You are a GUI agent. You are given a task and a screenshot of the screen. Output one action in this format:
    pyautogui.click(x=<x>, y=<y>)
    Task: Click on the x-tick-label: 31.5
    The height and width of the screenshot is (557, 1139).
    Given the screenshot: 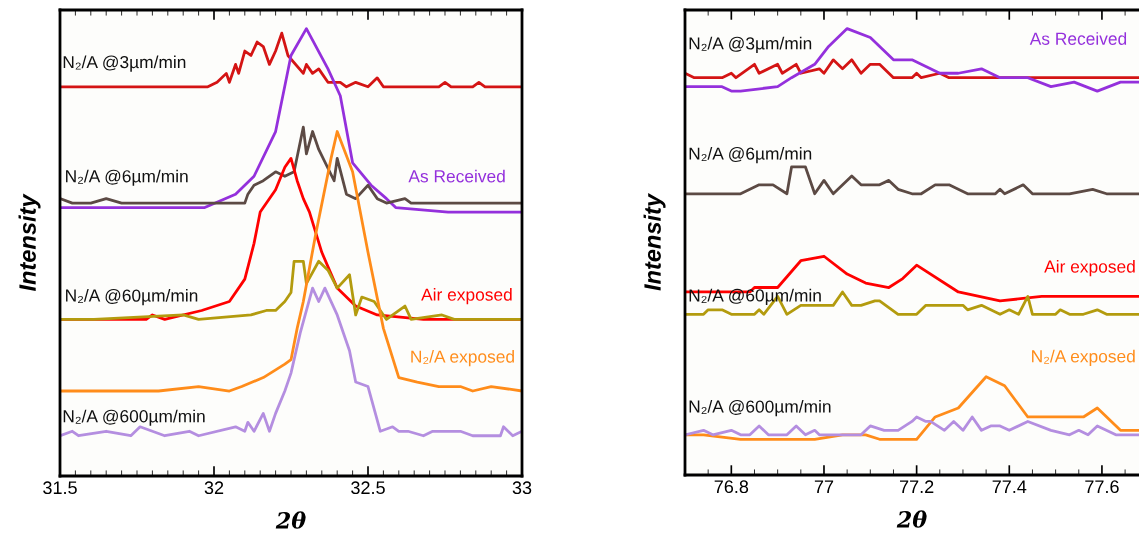 What is the action you would take?
    pyautogui.click(x=60, y=488)
    